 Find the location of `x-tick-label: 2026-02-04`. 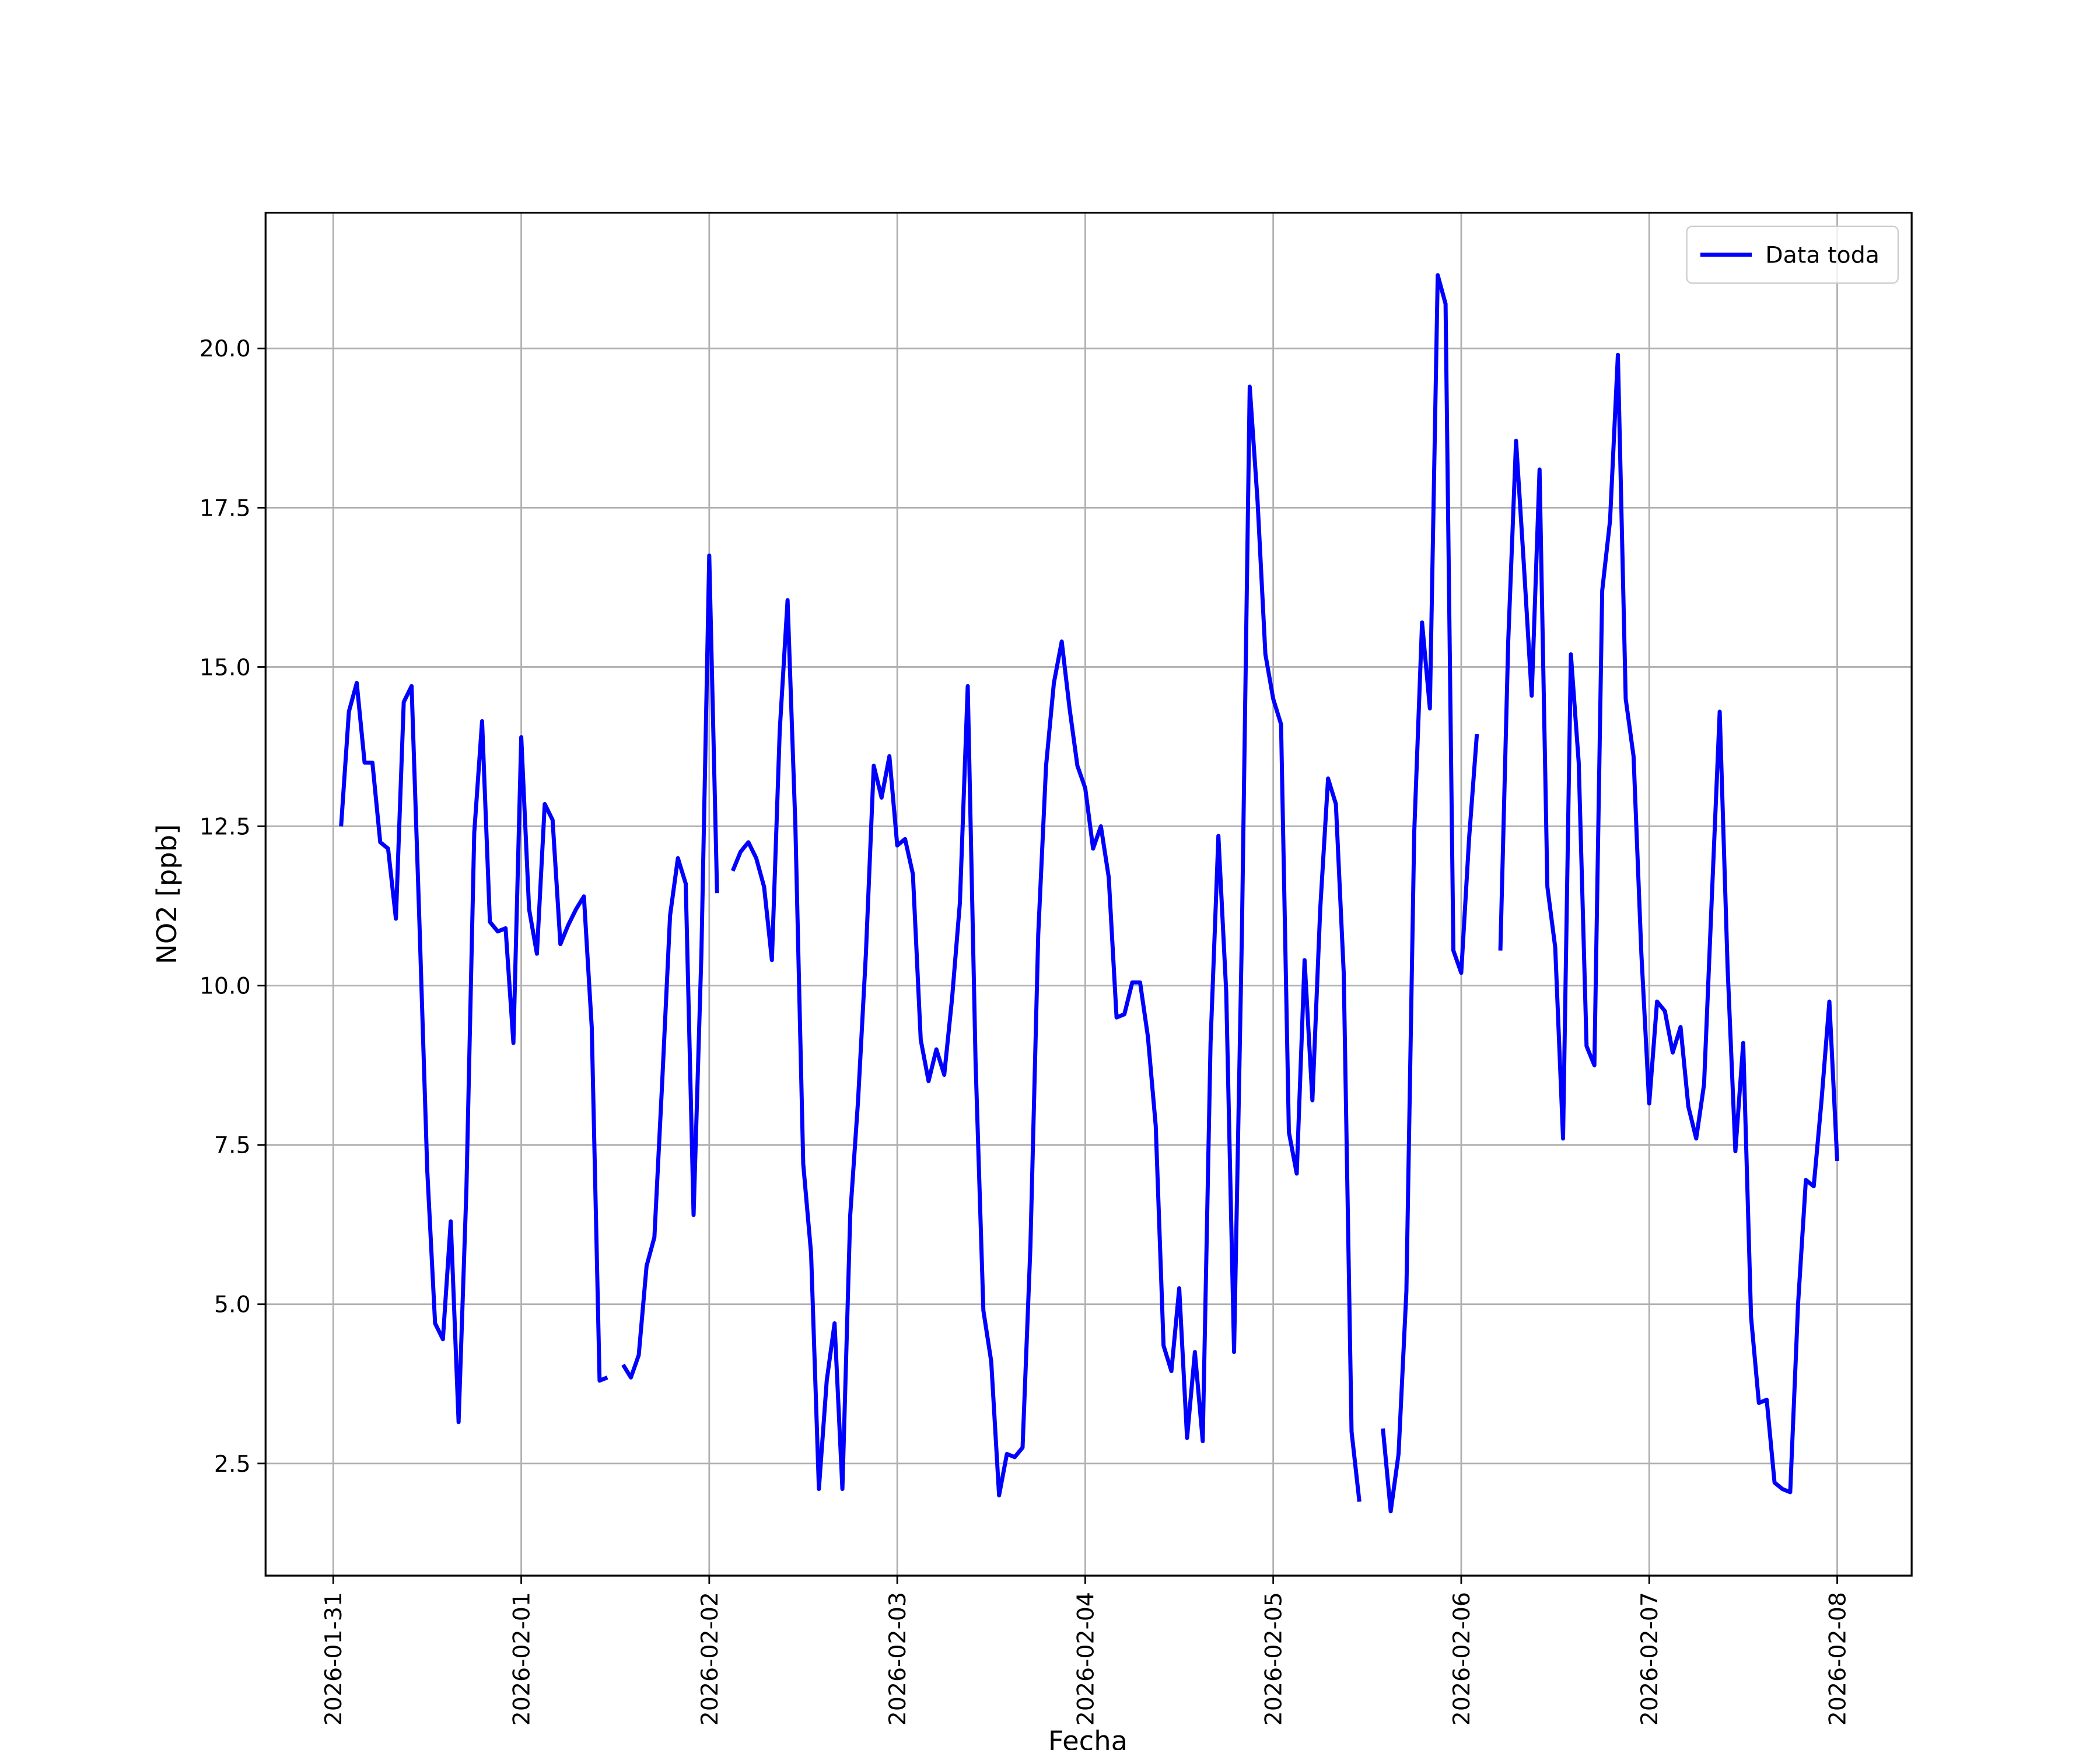

x-tick-label: 2026-02-04 is located at coordinates (1085, 1659).